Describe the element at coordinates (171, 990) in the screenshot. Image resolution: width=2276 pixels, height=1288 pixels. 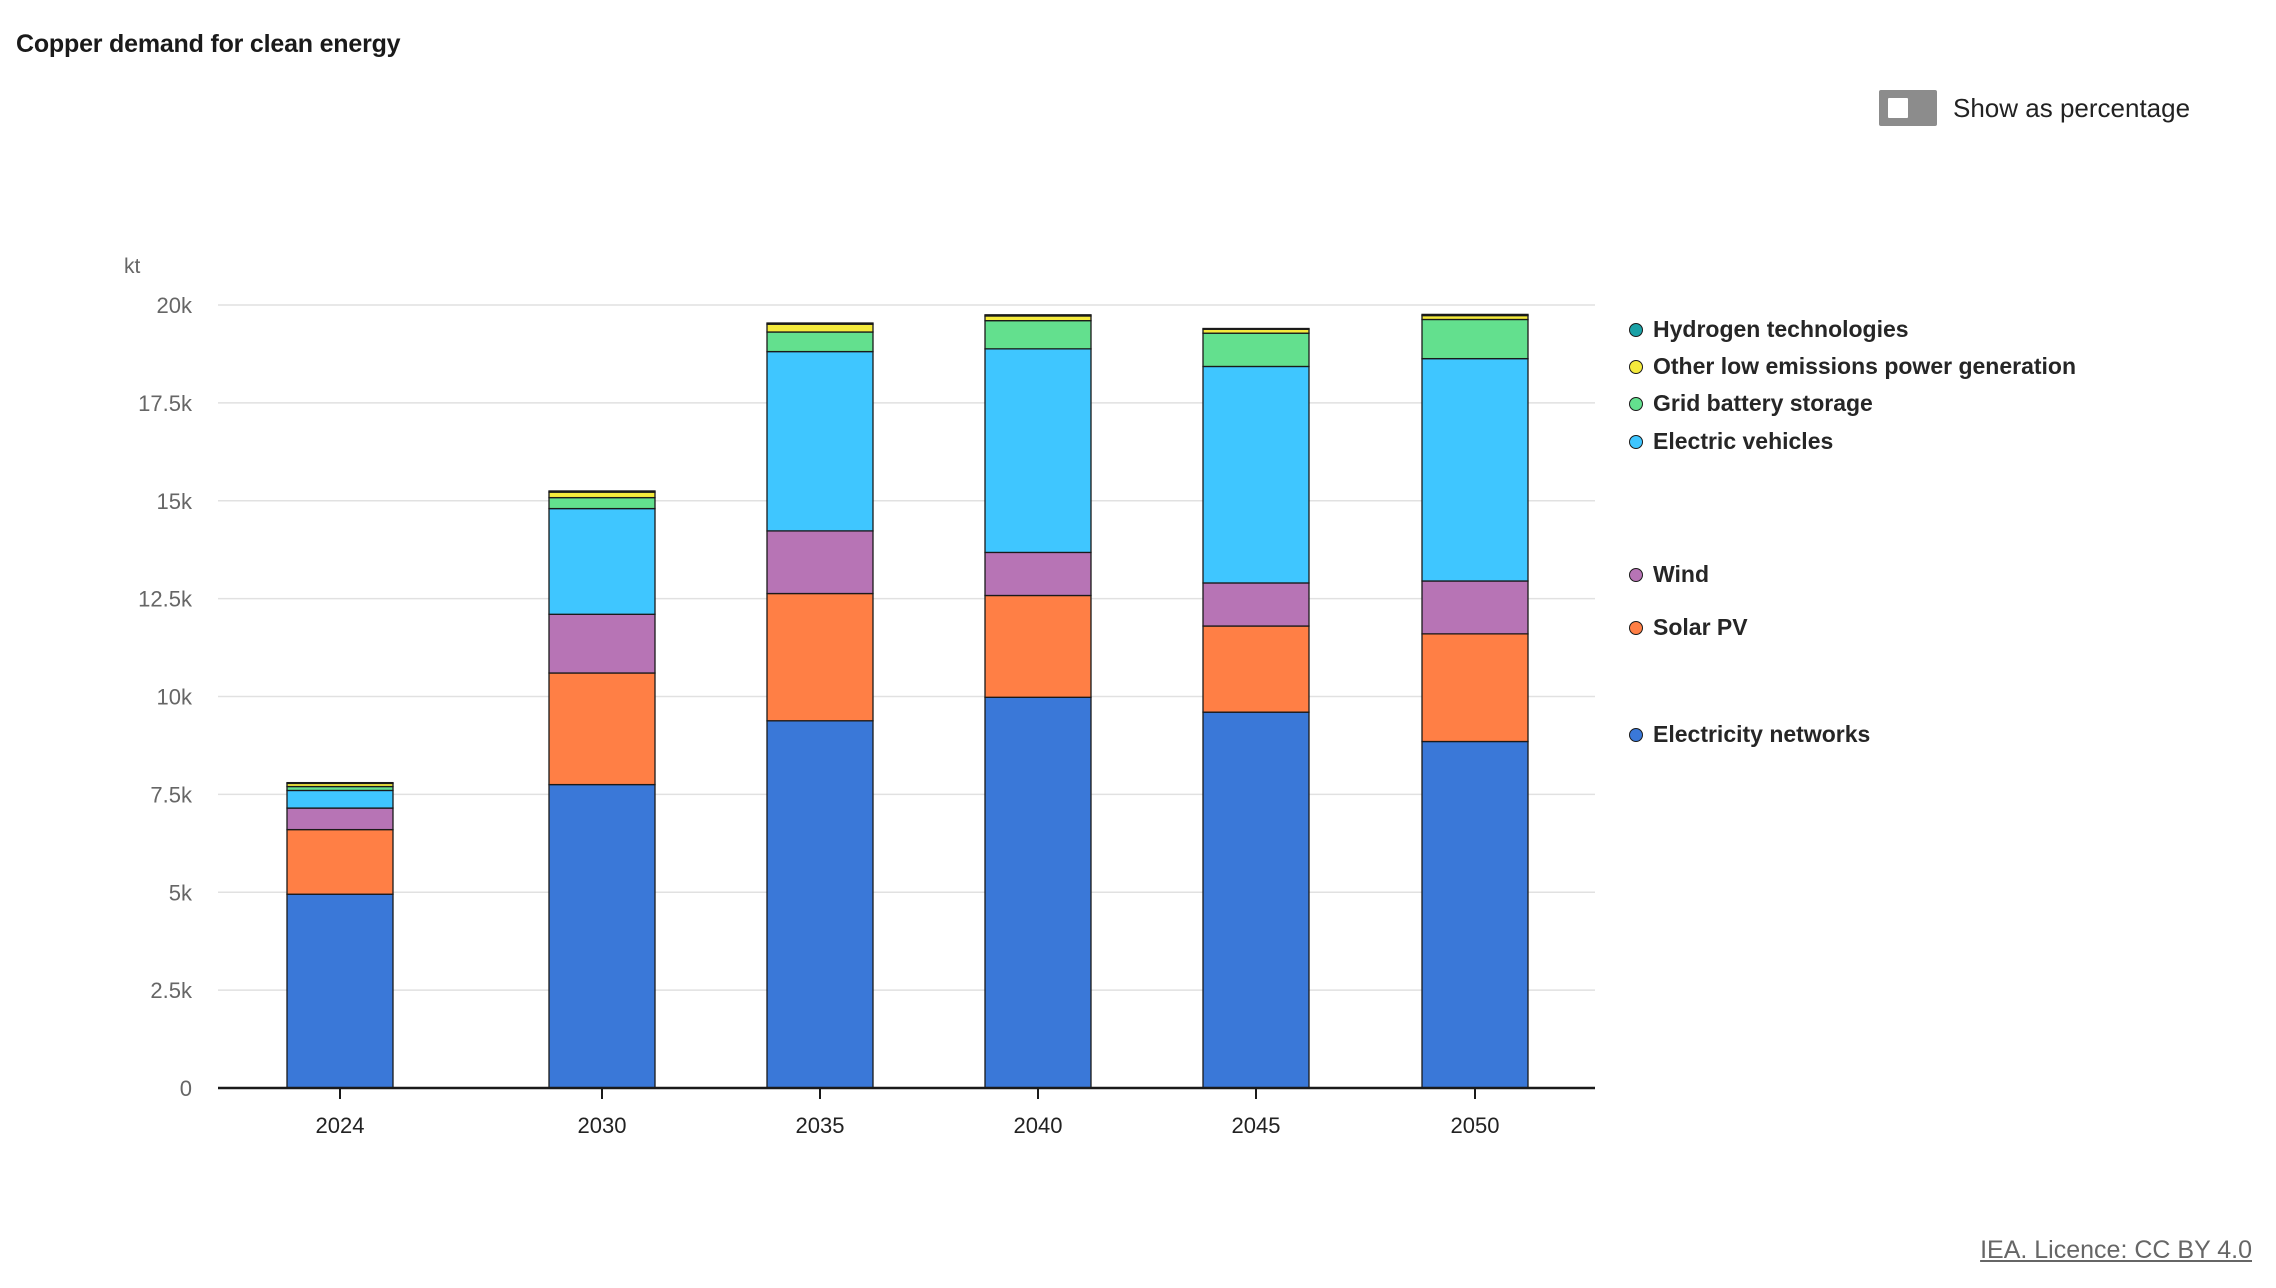
I see `y-tick-label: 2.5k` at that location.